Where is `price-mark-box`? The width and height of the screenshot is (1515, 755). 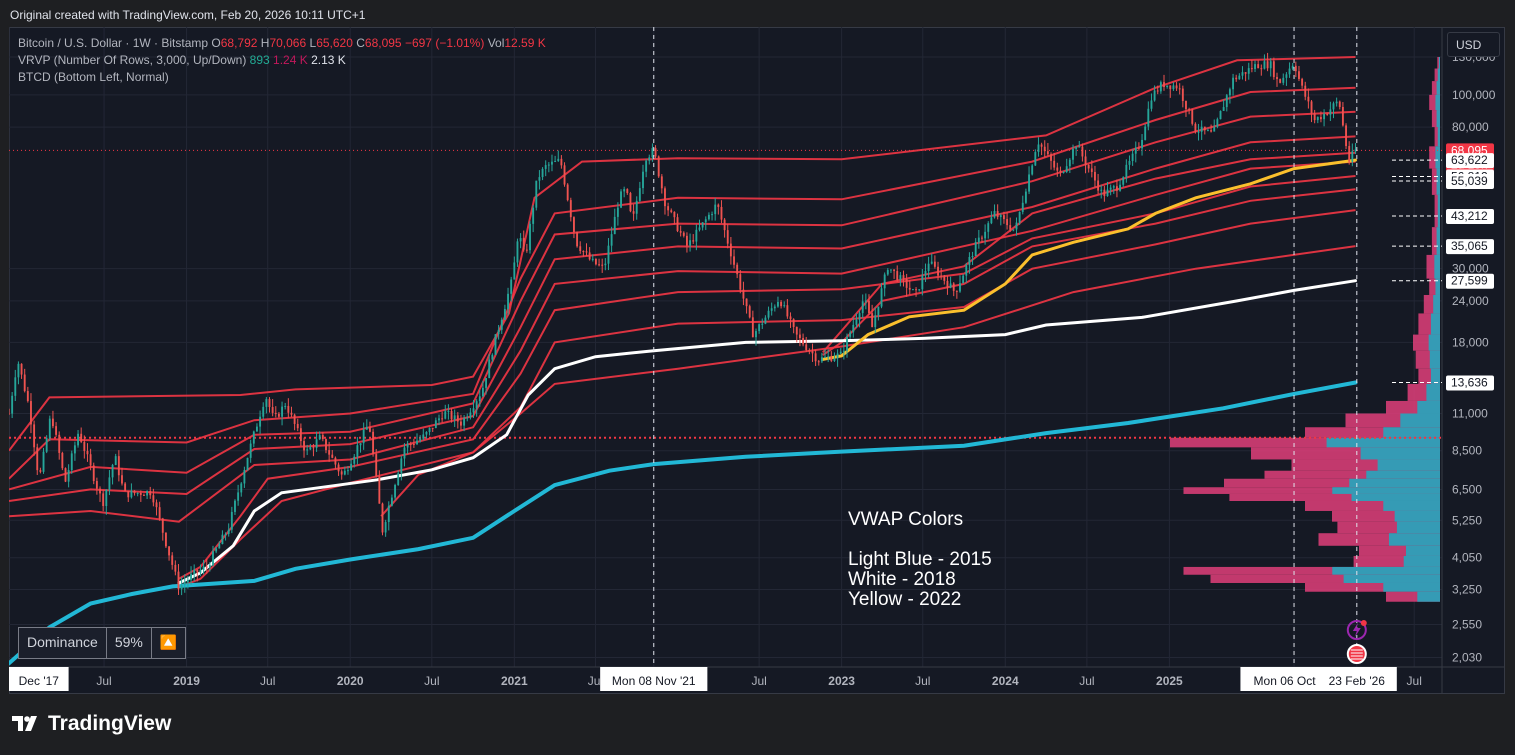
price-mark-box is located at coordinates (1470, 383).